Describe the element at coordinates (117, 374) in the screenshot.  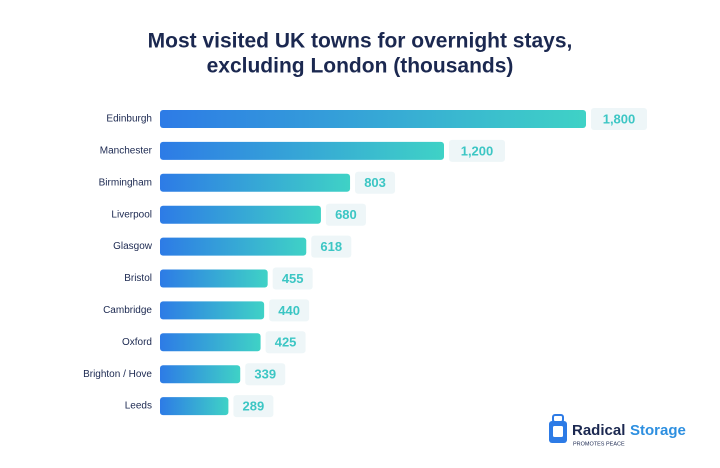
I see `y-tick-label: Brighton / Hove` at that location.